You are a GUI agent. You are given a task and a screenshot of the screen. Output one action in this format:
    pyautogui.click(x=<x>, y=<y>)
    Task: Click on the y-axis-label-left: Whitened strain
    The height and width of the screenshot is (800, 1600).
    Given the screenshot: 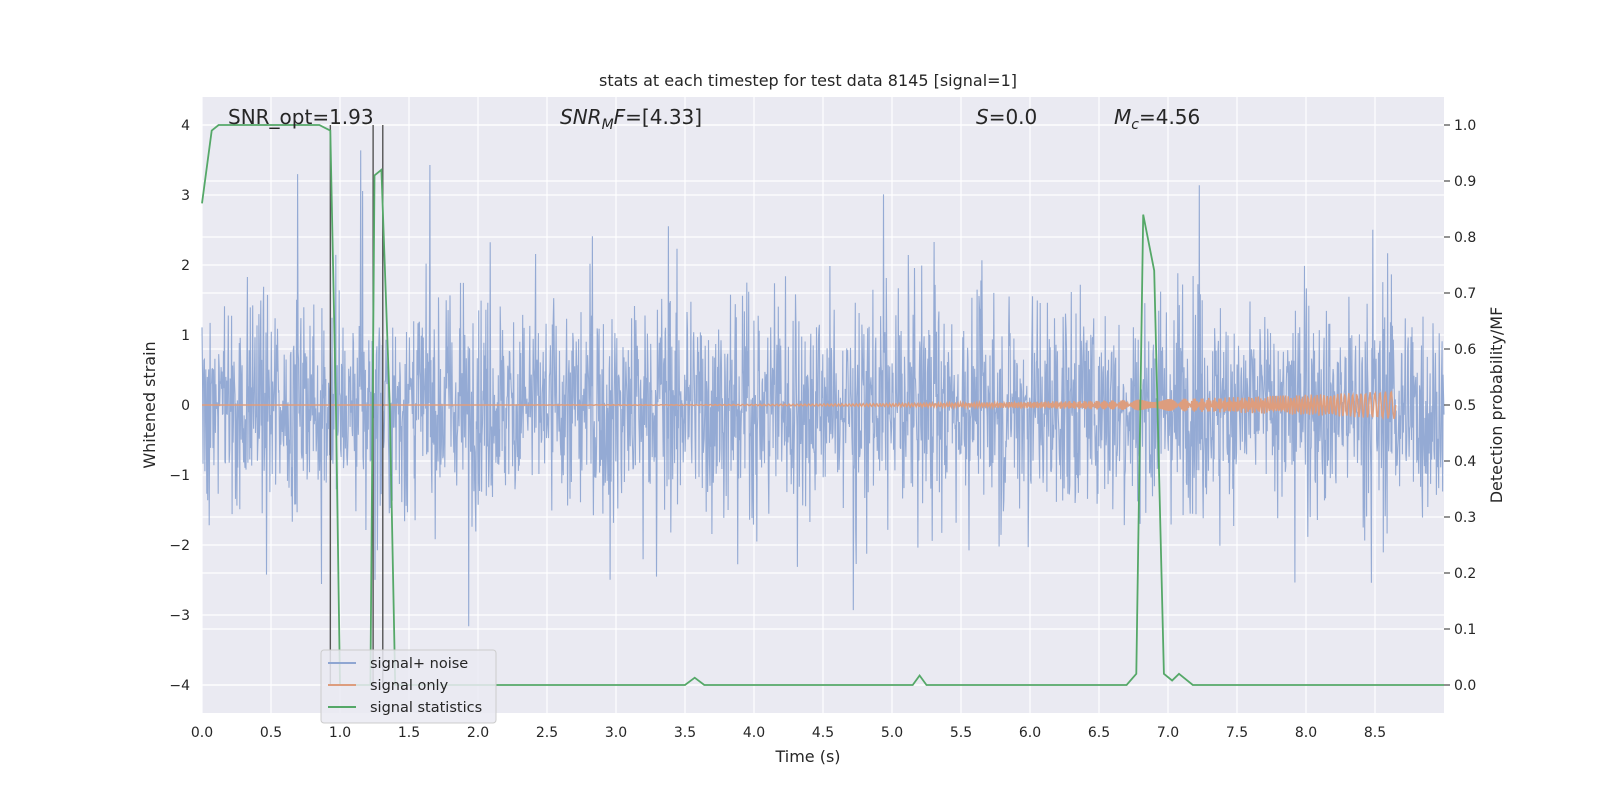 What is the action you would take?
    pyautogui.click(x=149, y=404)
    